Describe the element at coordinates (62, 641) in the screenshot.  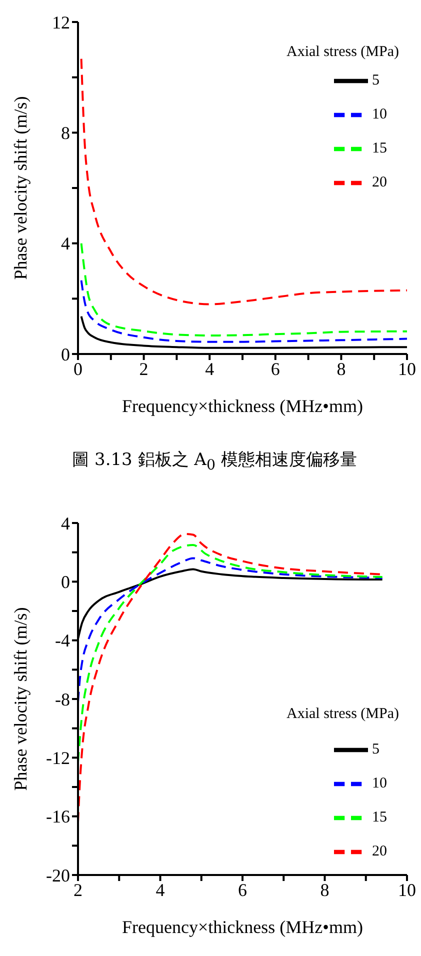
I see `y-tick-label: -4` at that location.